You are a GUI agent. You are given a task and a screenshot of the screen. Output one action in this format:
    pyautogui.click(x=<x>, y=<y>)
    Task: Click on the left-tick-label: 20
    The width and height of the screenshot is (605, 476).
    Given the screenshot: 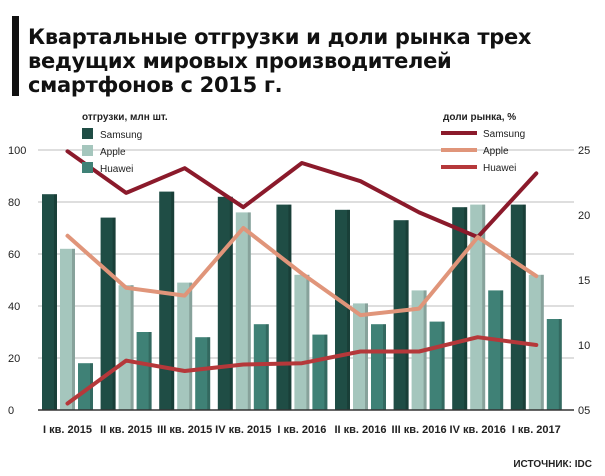 What is the action you would take?
    pyautogui.click(x=14, y=359)
    